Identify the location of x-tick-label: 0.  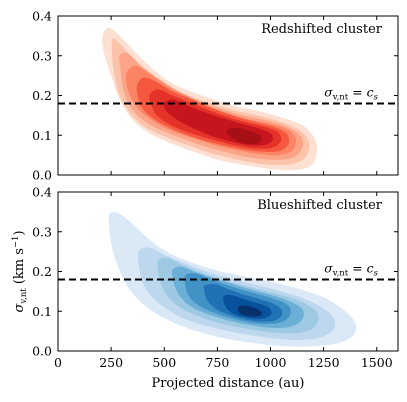
(58, 362).